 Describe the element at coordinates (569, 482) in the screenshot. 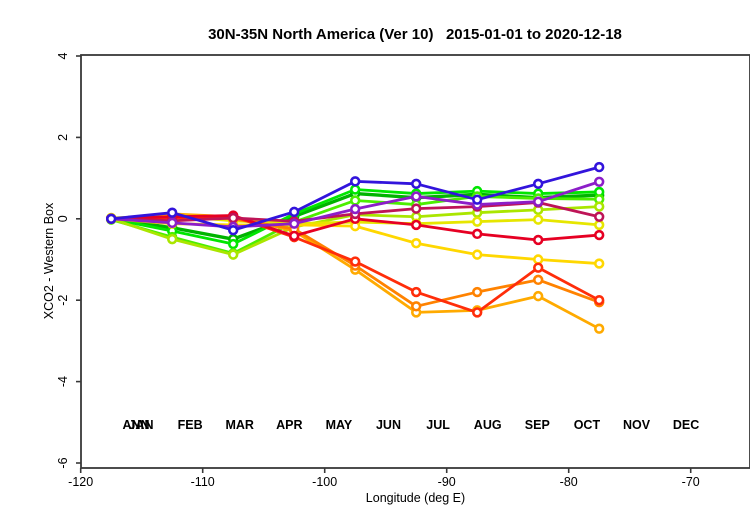

I see `x-tick-label: -80` at that location.